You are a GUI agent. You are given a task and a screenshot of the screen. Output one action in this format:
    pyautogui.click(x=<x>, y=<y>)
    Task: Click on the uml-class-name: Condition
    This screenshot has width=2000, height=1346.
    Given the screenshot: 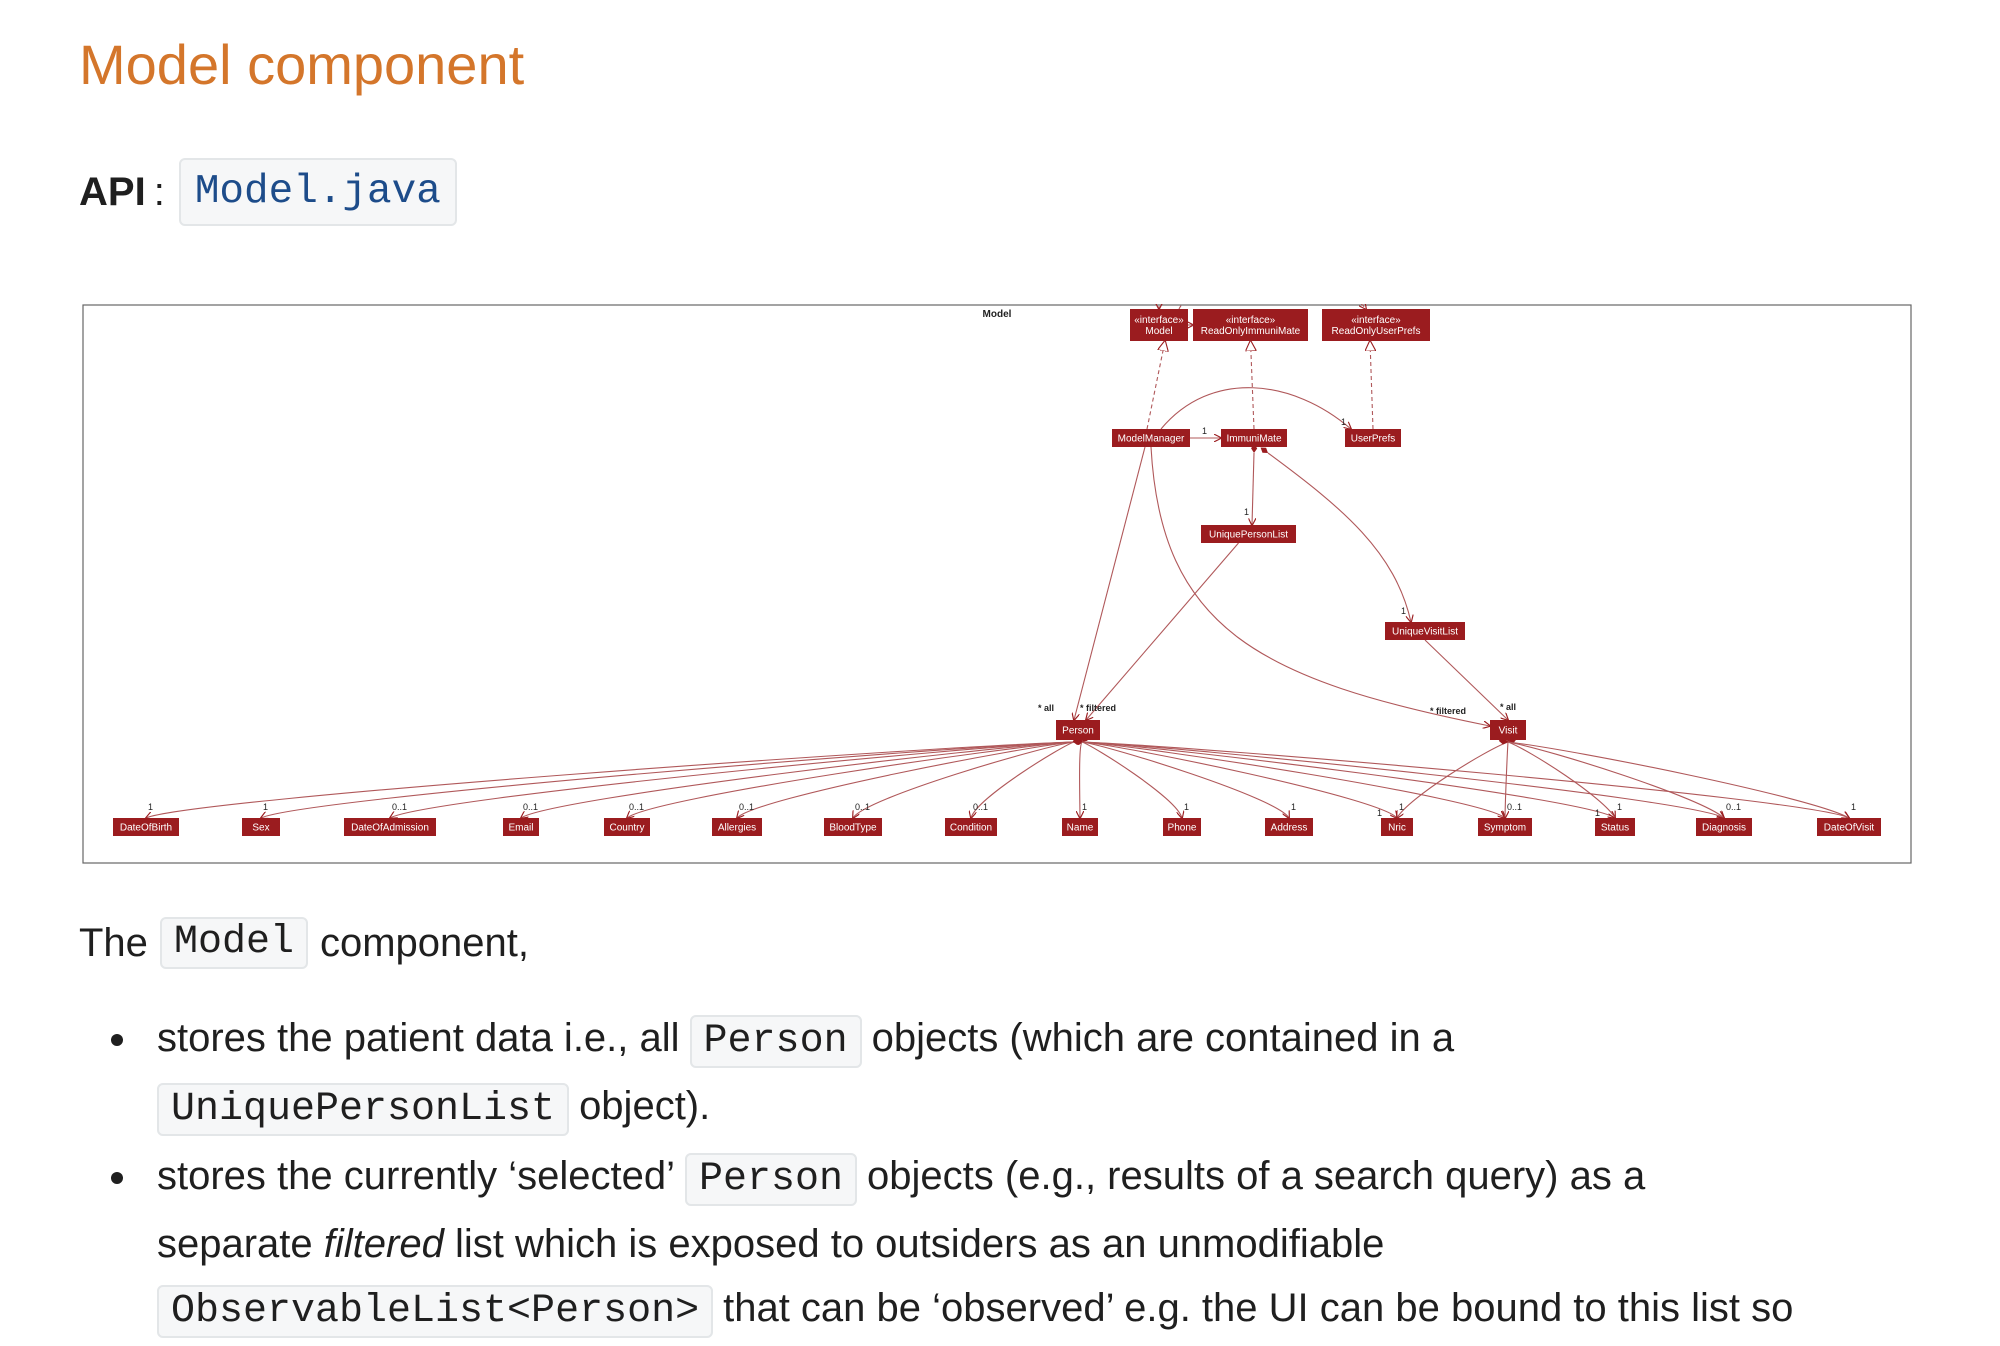 What is the action you would take?
    pyautogui.click(x=971, y=828)
    